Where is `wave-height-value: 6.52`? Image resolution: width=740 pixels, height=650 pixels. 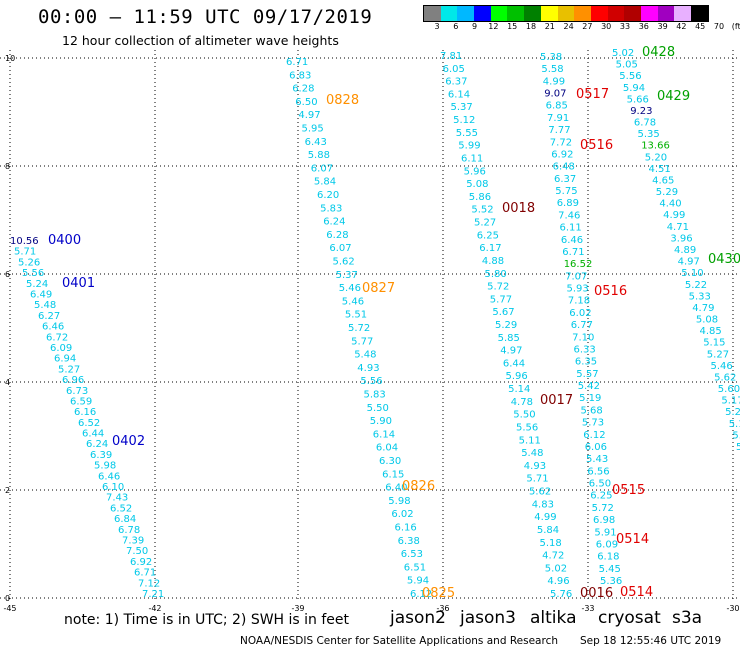 wave-height-value: 6.52 is located at coordinates (89, 423).